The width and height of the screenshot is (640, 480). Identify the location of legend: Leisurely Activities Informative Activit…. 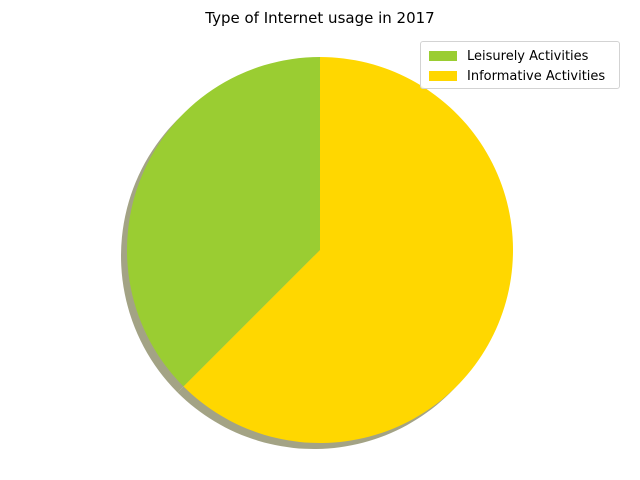
(520, 65).